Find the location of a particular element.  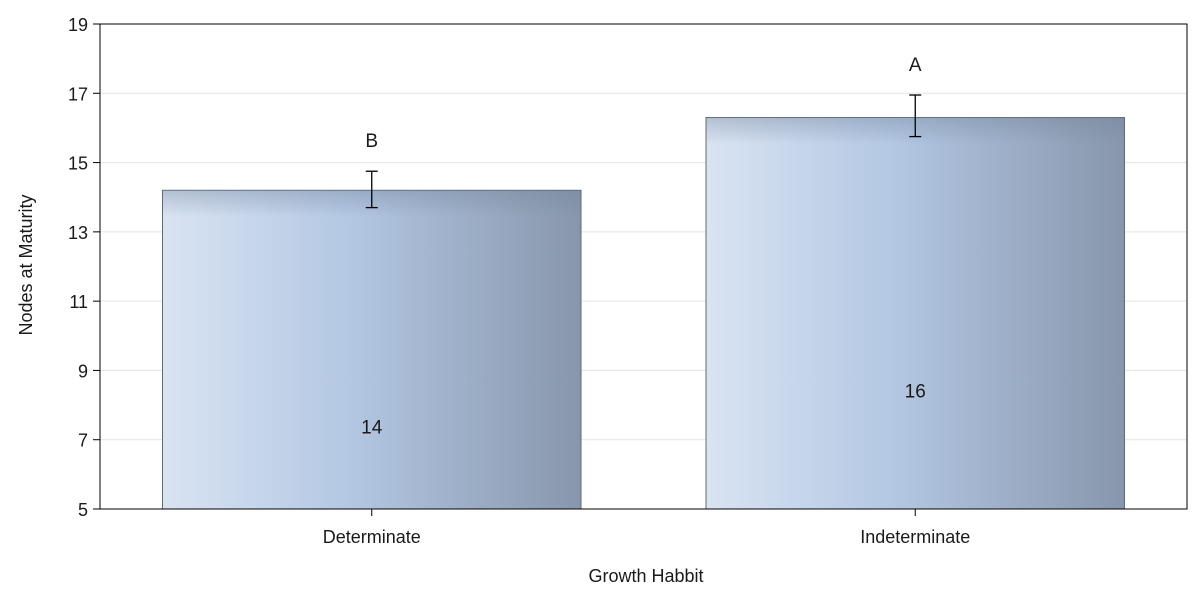

y-tick-label: 15 is located at coordinates (78, 164).